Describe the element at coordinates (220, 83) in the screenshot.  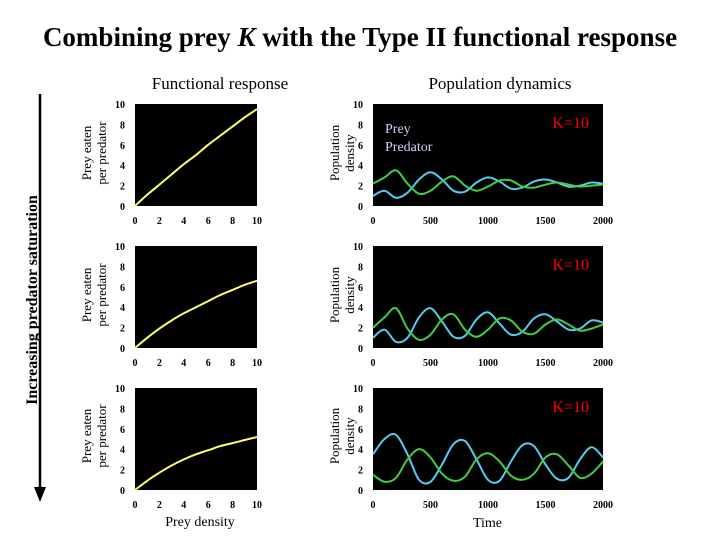
I see `functional-response-heading: Functional response` at that location.